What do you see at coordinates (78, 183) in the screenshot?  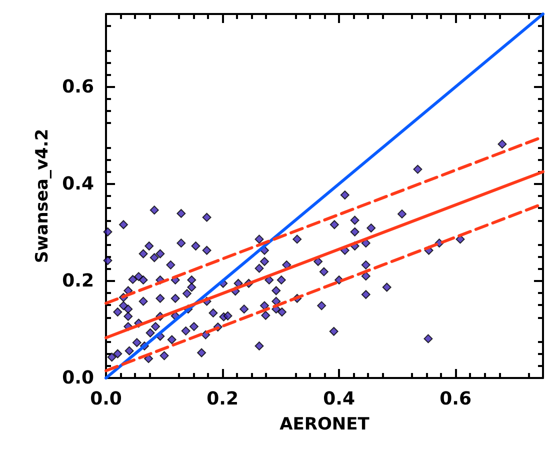 I see `y-tick-label: 0.4` at bounding box center [78, 183].